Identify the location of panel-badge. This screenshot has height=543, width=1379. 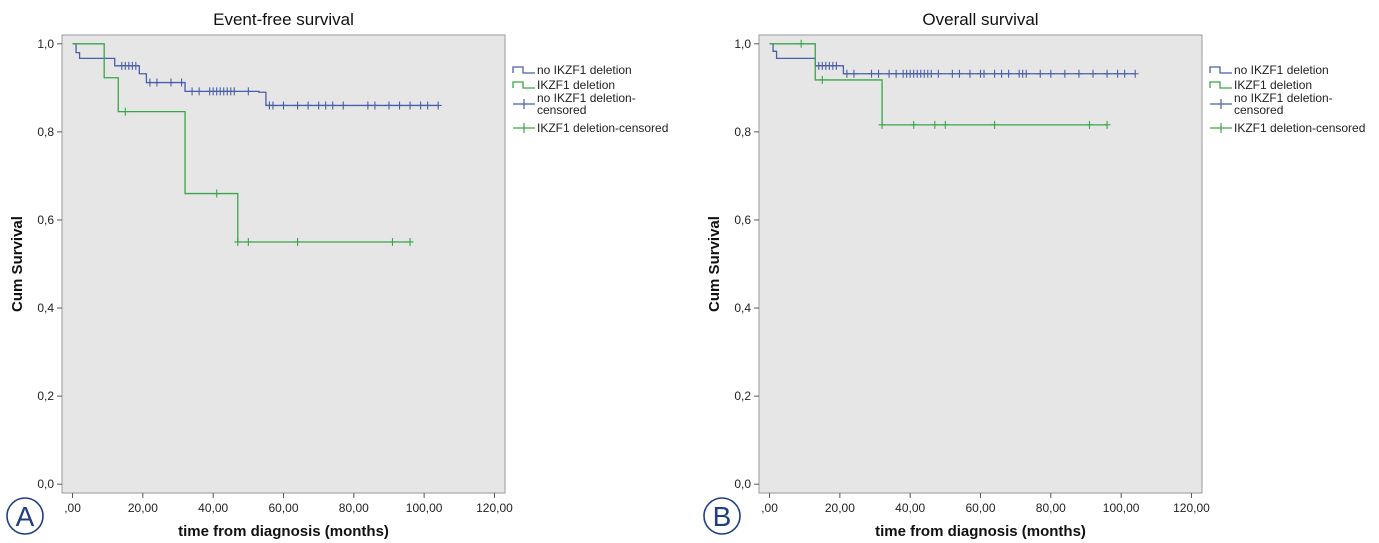
(25, 516).